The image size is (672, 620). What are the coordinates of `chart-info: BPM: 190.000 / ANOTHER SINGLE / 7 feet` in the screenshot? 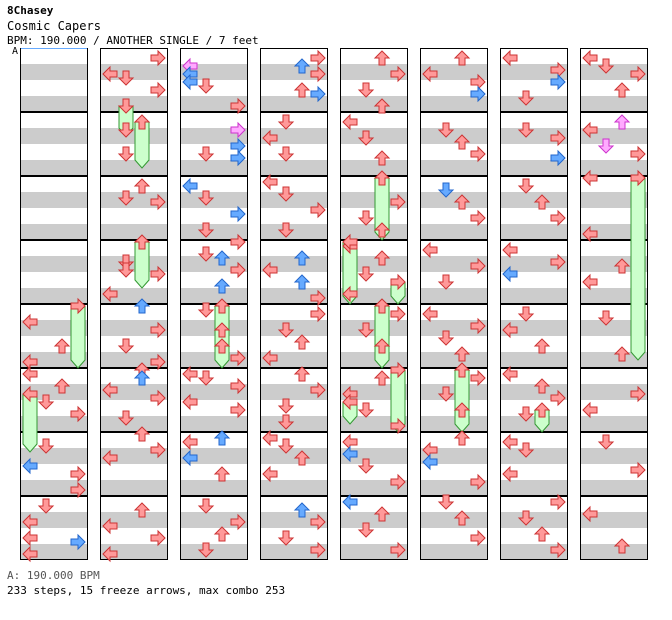 It's located at (133, 40).